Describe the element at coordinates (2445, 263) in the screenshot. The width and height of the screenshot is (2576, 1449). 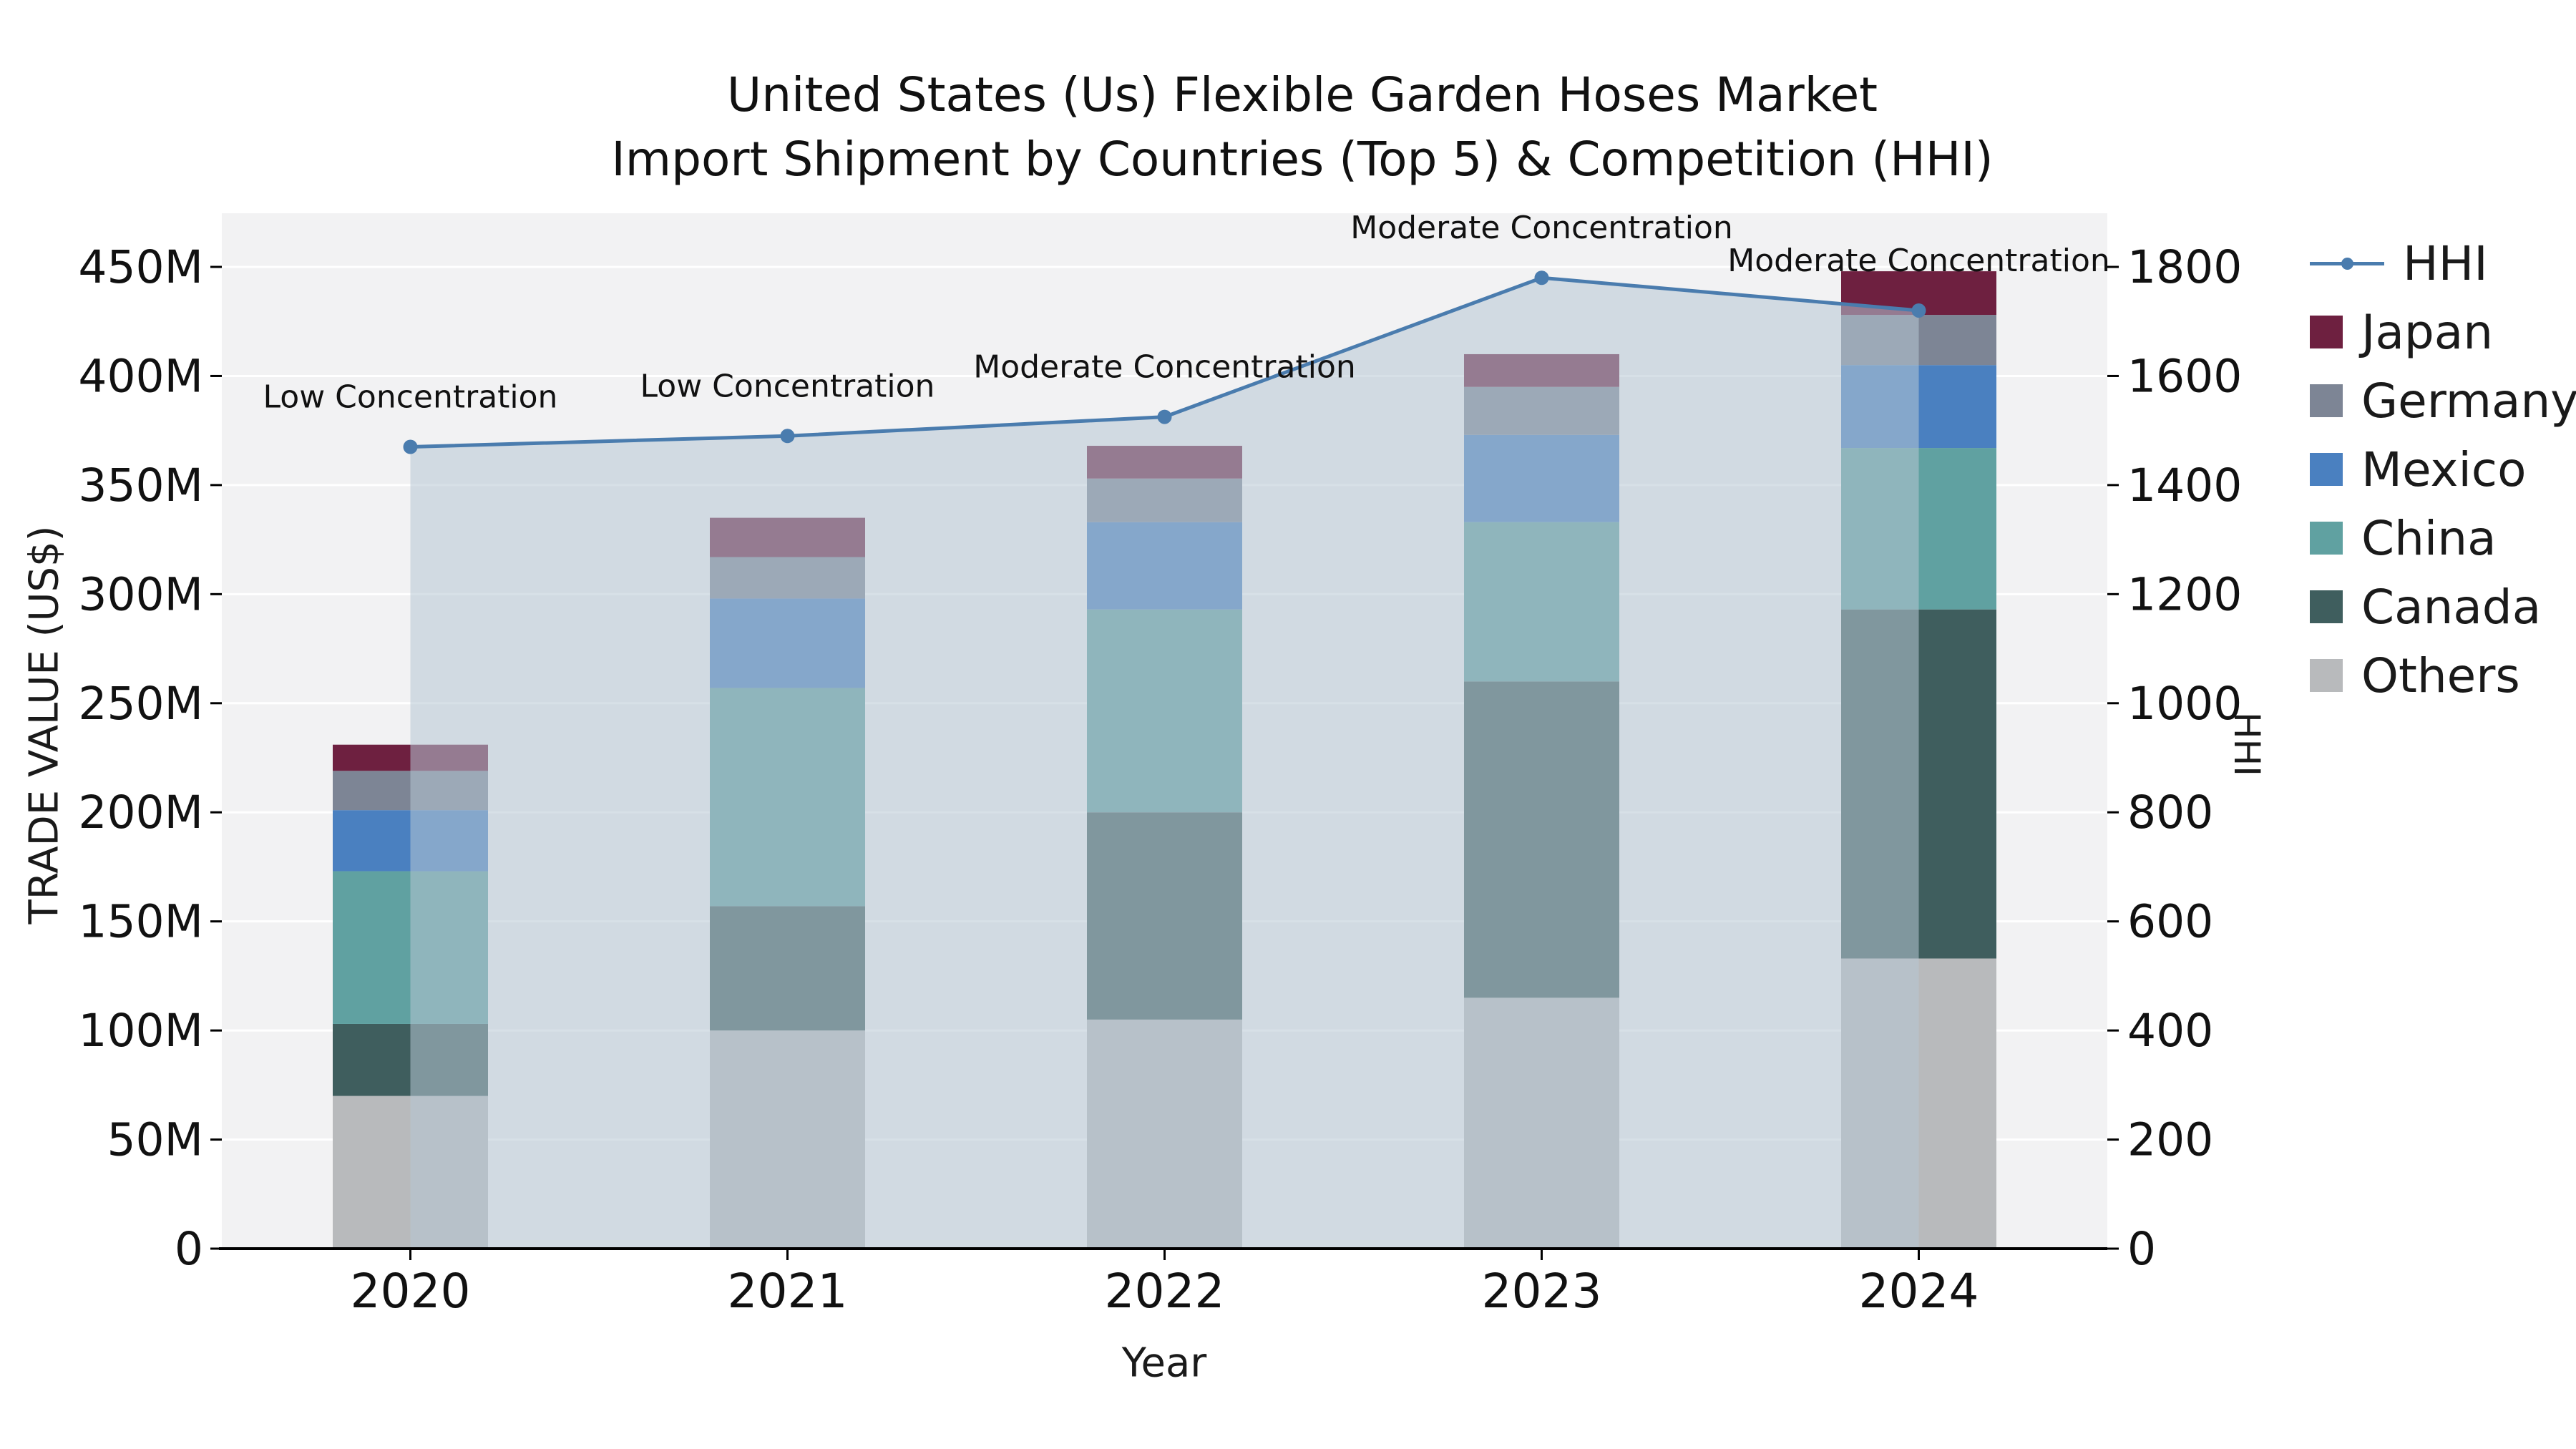
I see `legend-label-hhi: HHI` at that location.